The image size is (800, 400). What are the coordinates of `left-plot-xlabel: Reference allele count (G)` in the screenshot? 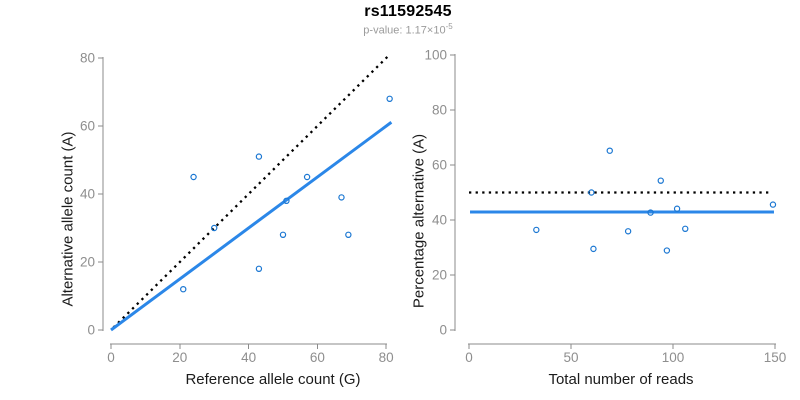 It's located at (273, 379).